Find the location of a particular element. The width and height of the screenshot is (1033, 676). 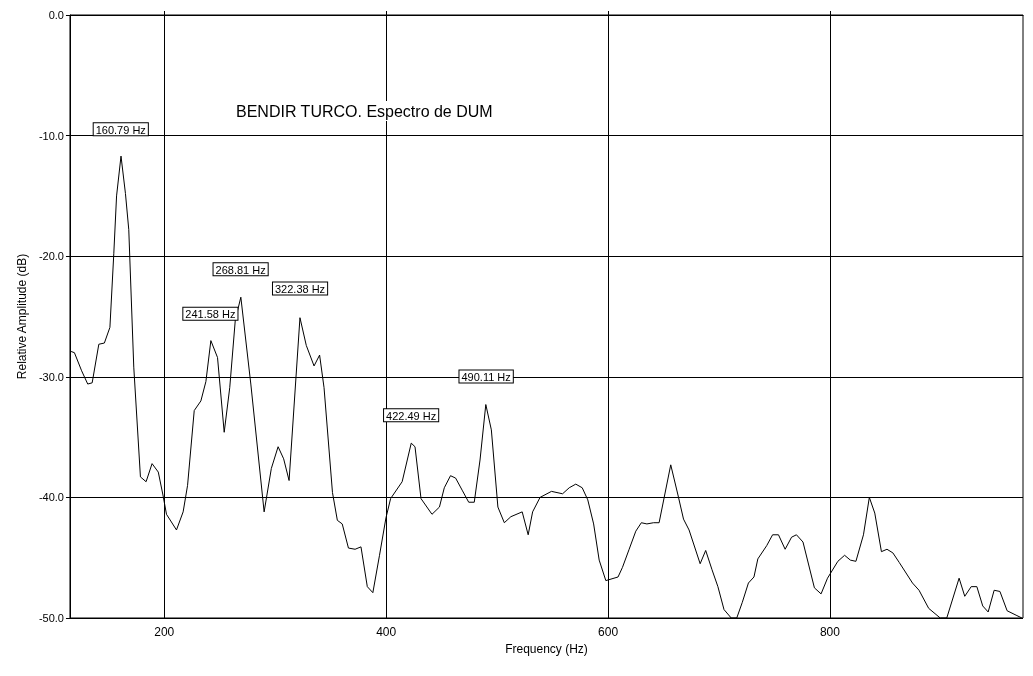

y-axis-title: Relative Amplitude (dB) is located at coordinates (22, 316).